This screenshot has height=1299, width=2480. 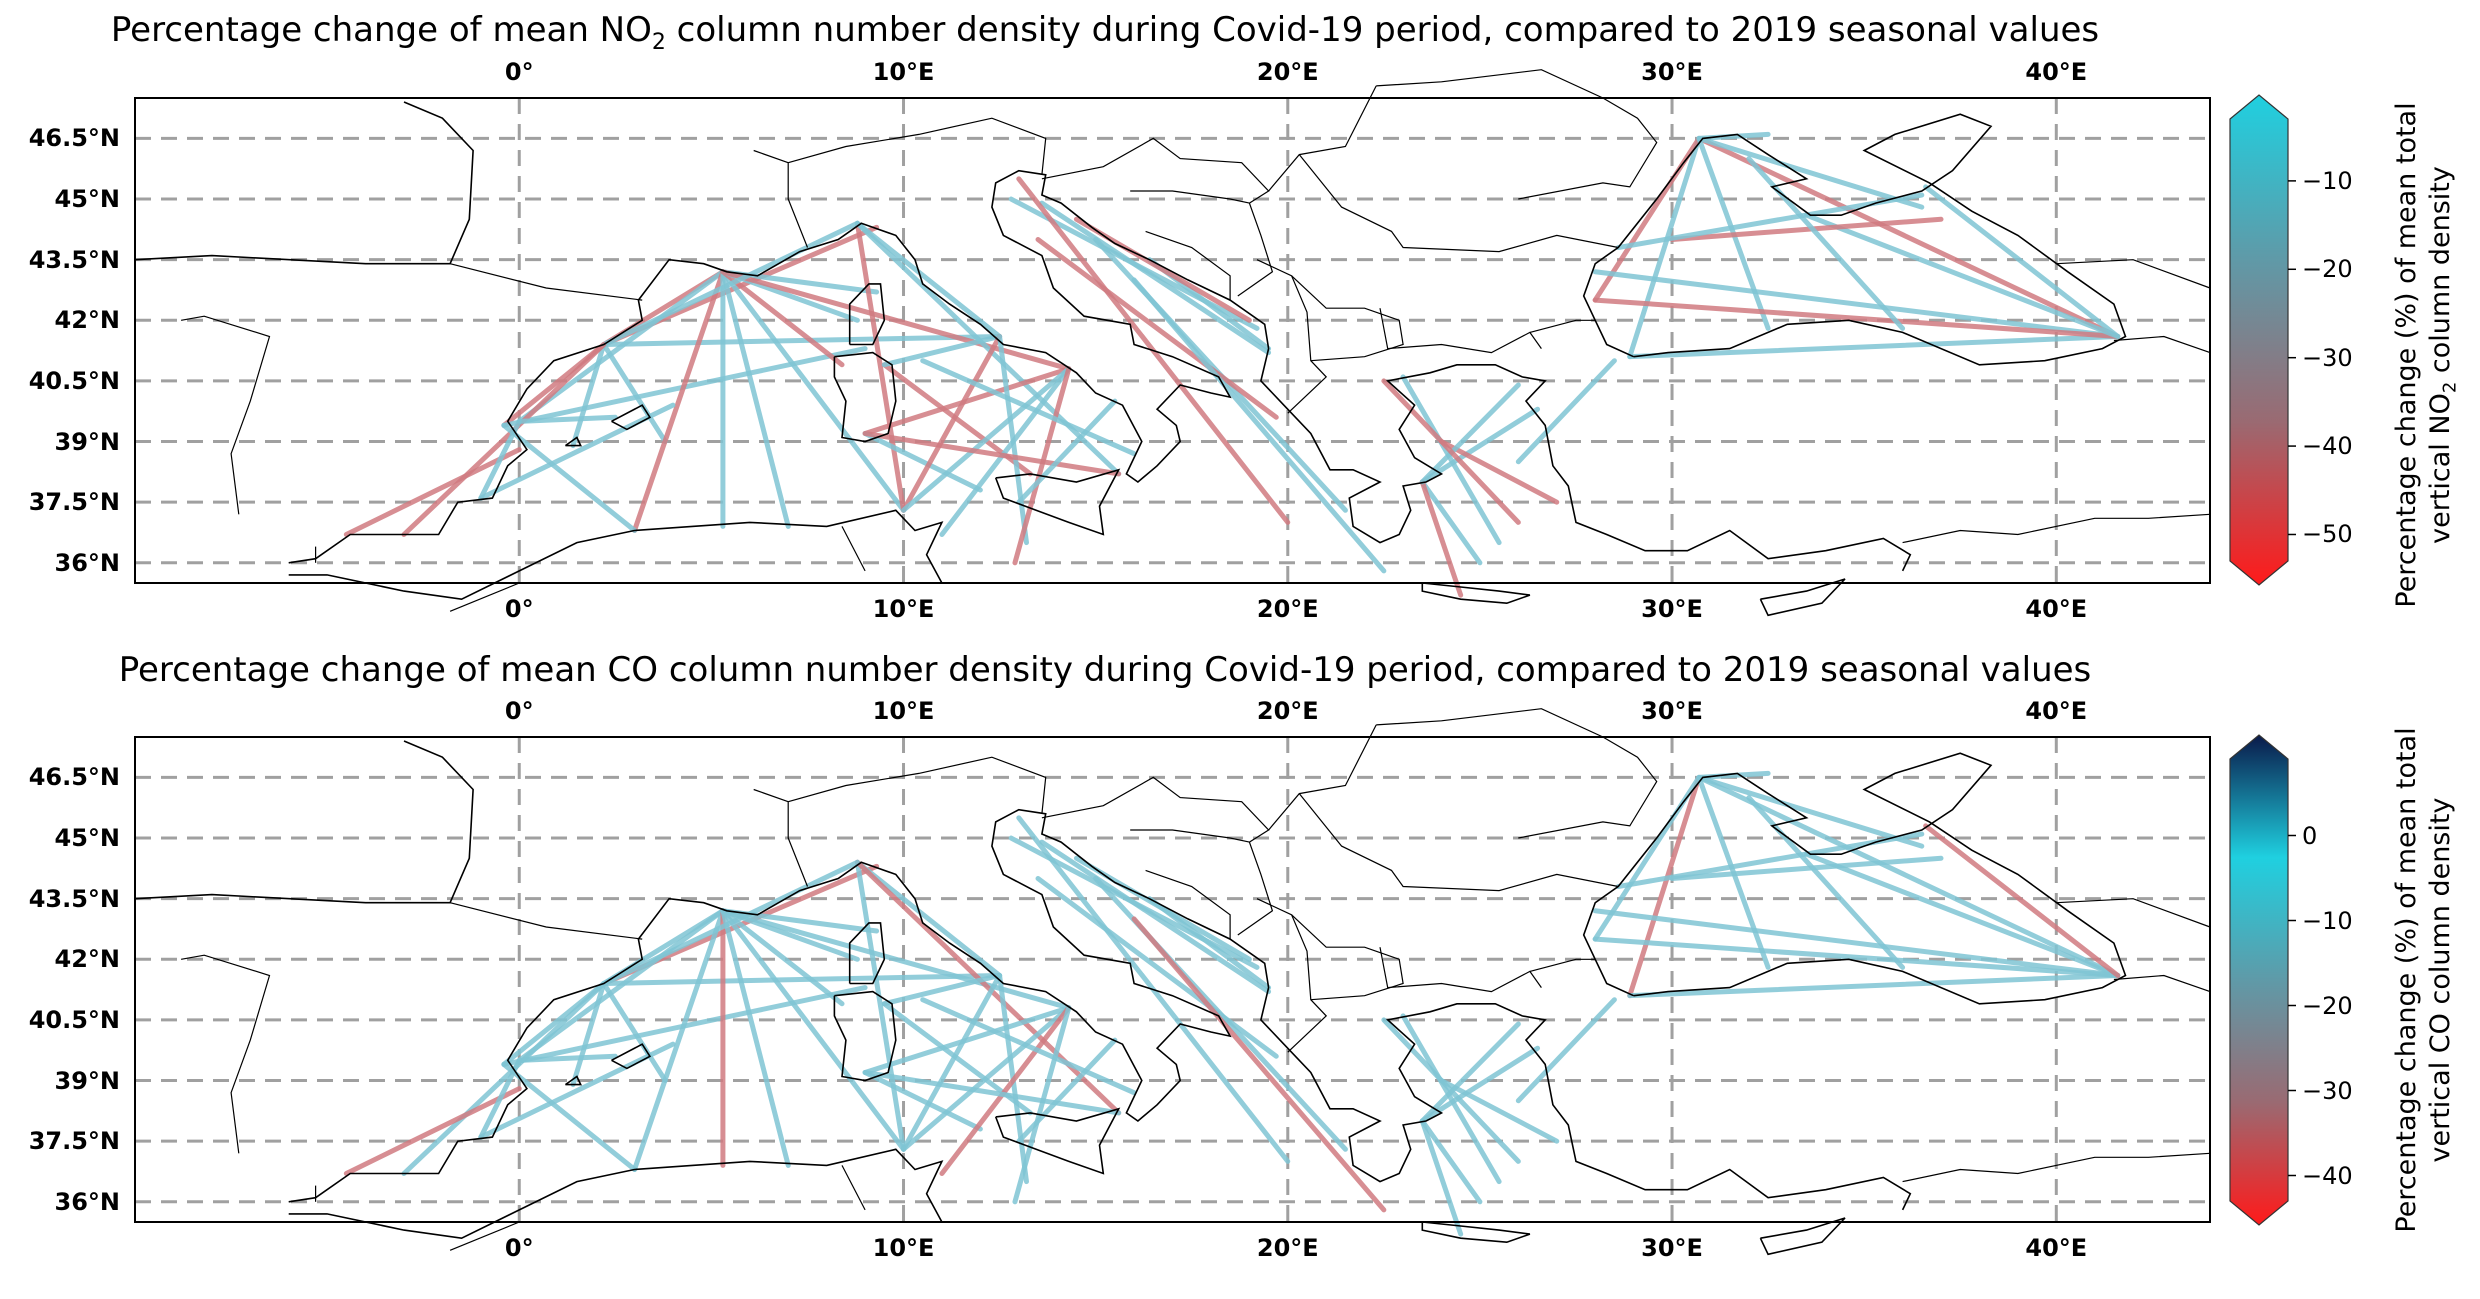 What do you see at coordinates (87, 562) in the screenshot?
I see `lat-tick: 36°N` at bounding box center [87, 562].